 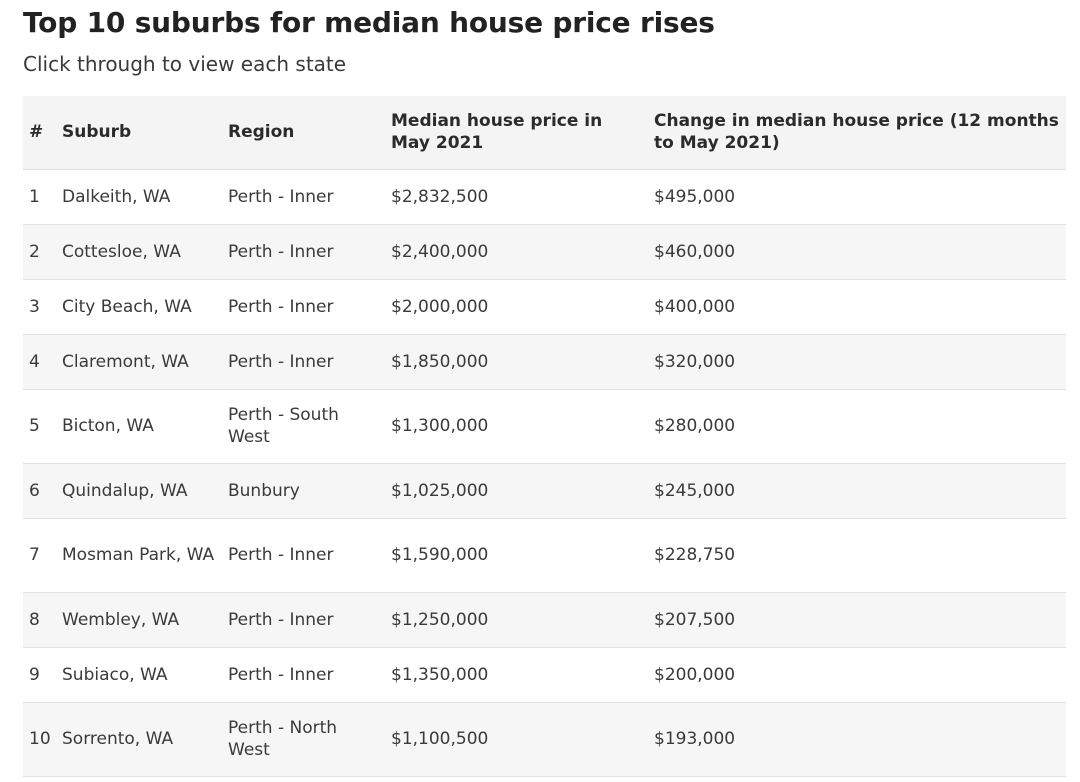 I want to click on cell-rank: 10, so click(x=39, y=739).